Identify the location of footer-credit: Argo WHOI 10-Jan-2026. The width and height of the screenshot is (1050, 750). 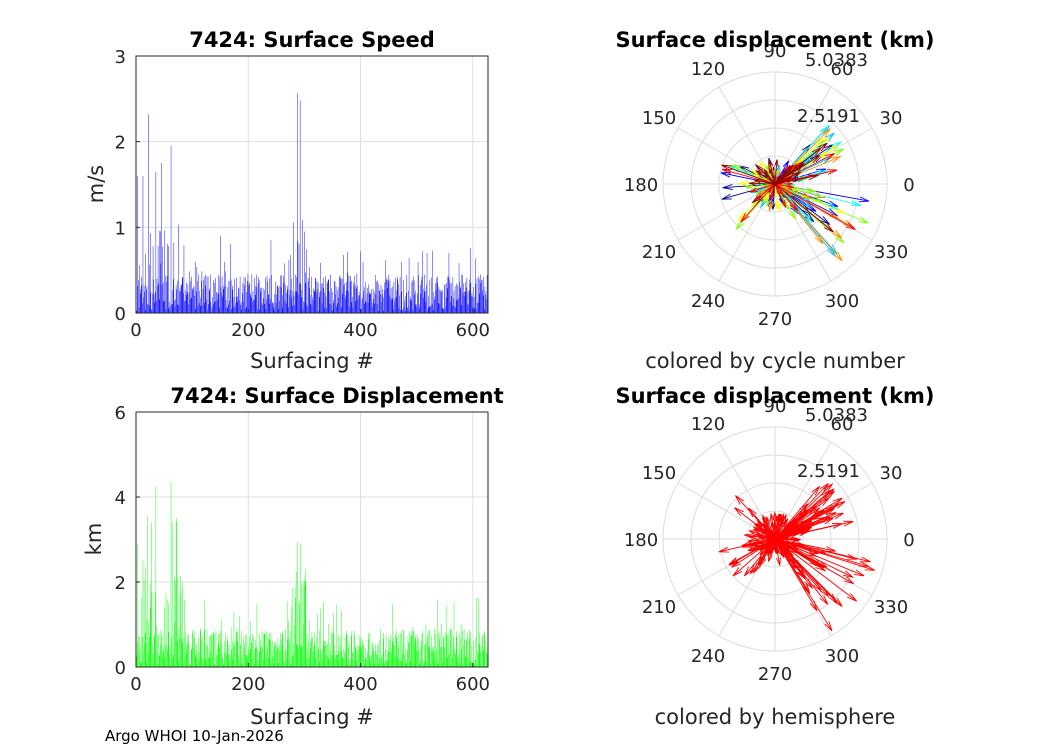
(194, 736).